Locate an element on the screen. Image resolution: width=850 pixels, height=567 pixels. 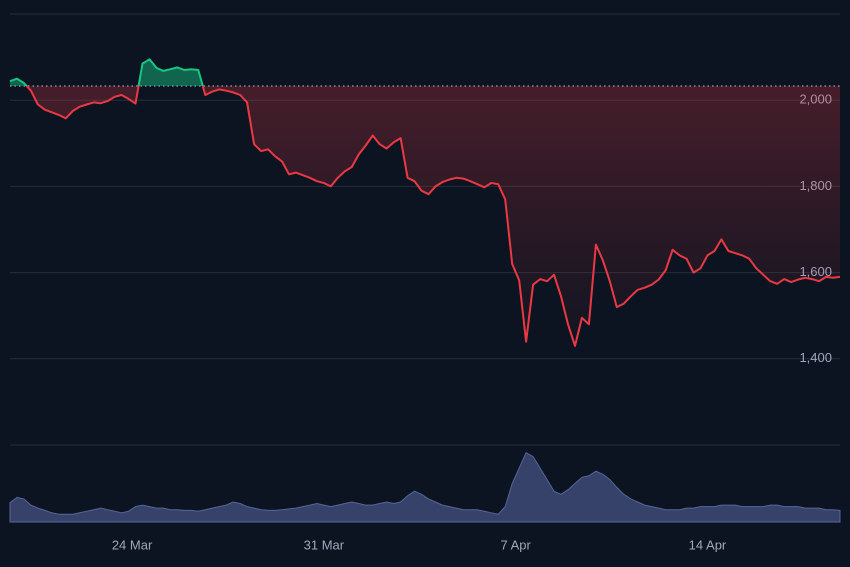
price-line-up is located at coordinates (106, 72).